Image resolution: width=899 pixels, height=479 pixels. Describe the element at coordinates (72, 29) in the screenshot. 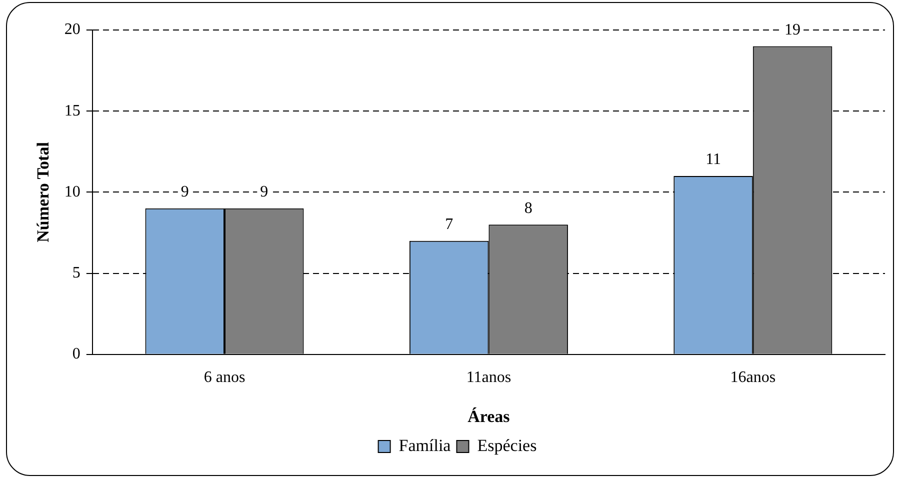

I see `y-tick-label: 20` at that location.